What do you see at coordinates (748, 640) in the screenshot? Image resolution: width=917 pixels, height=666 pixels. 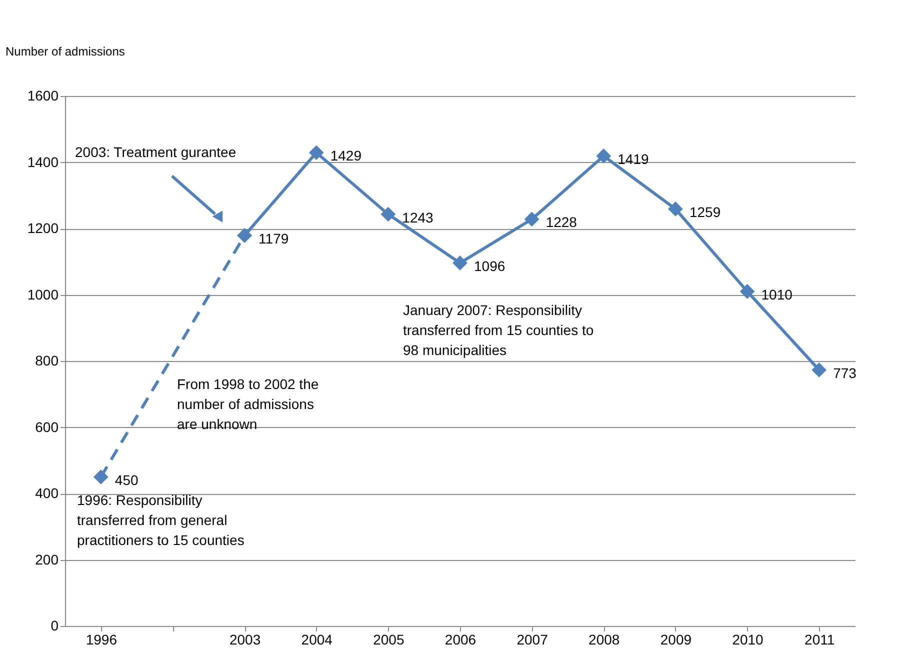 I see `x-tick-label: 2010` at bounding box center [748, 640].